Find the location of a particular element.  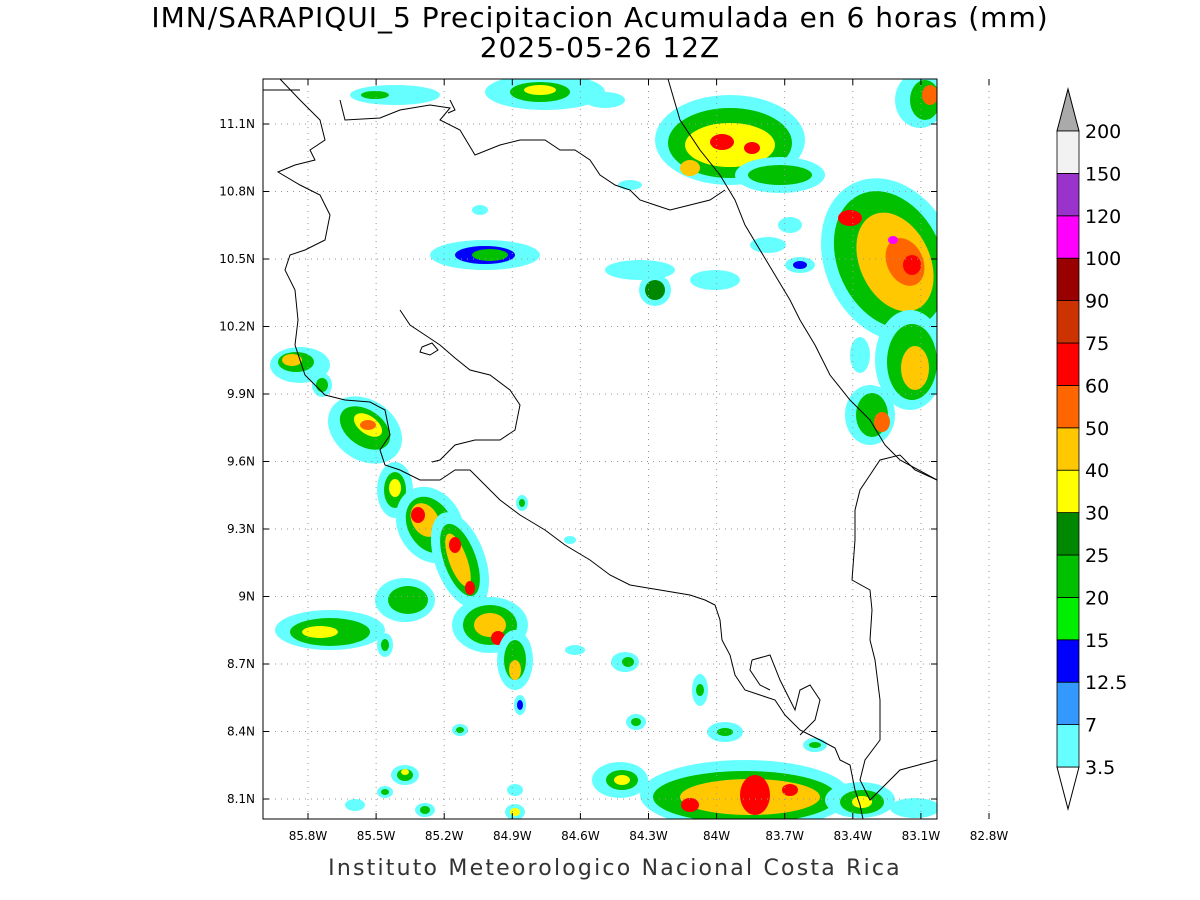

colorbar-label: 150 is located at coordinates (1103, 174).